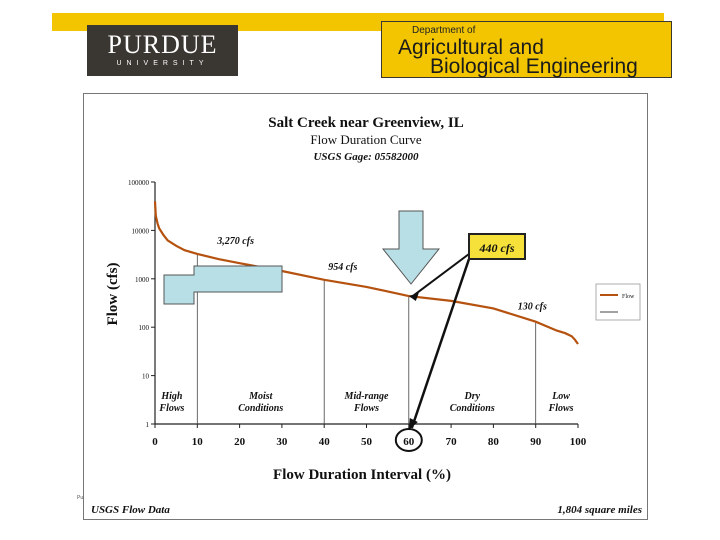 The width and height of the screenshot is (720, 540). I want to click on x-axis-label: Flow Duration Interval (%), so click(362, 475).